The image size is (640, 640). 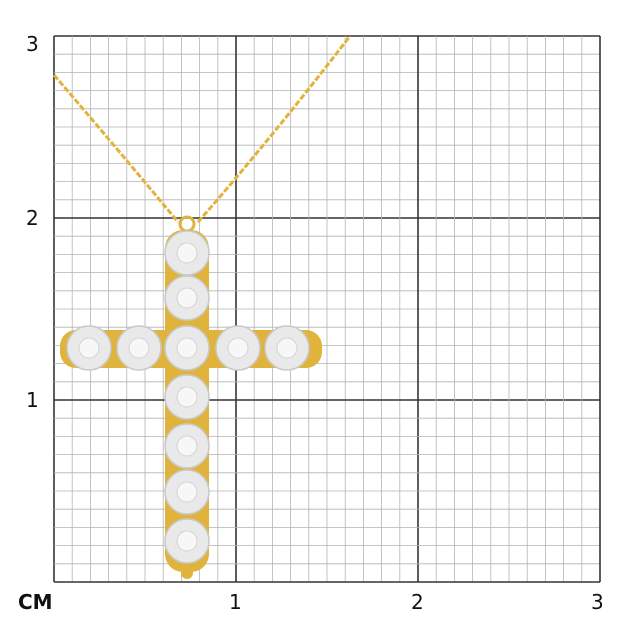 I want to click on x-tick-2: 2, so click(x=417, y=602).